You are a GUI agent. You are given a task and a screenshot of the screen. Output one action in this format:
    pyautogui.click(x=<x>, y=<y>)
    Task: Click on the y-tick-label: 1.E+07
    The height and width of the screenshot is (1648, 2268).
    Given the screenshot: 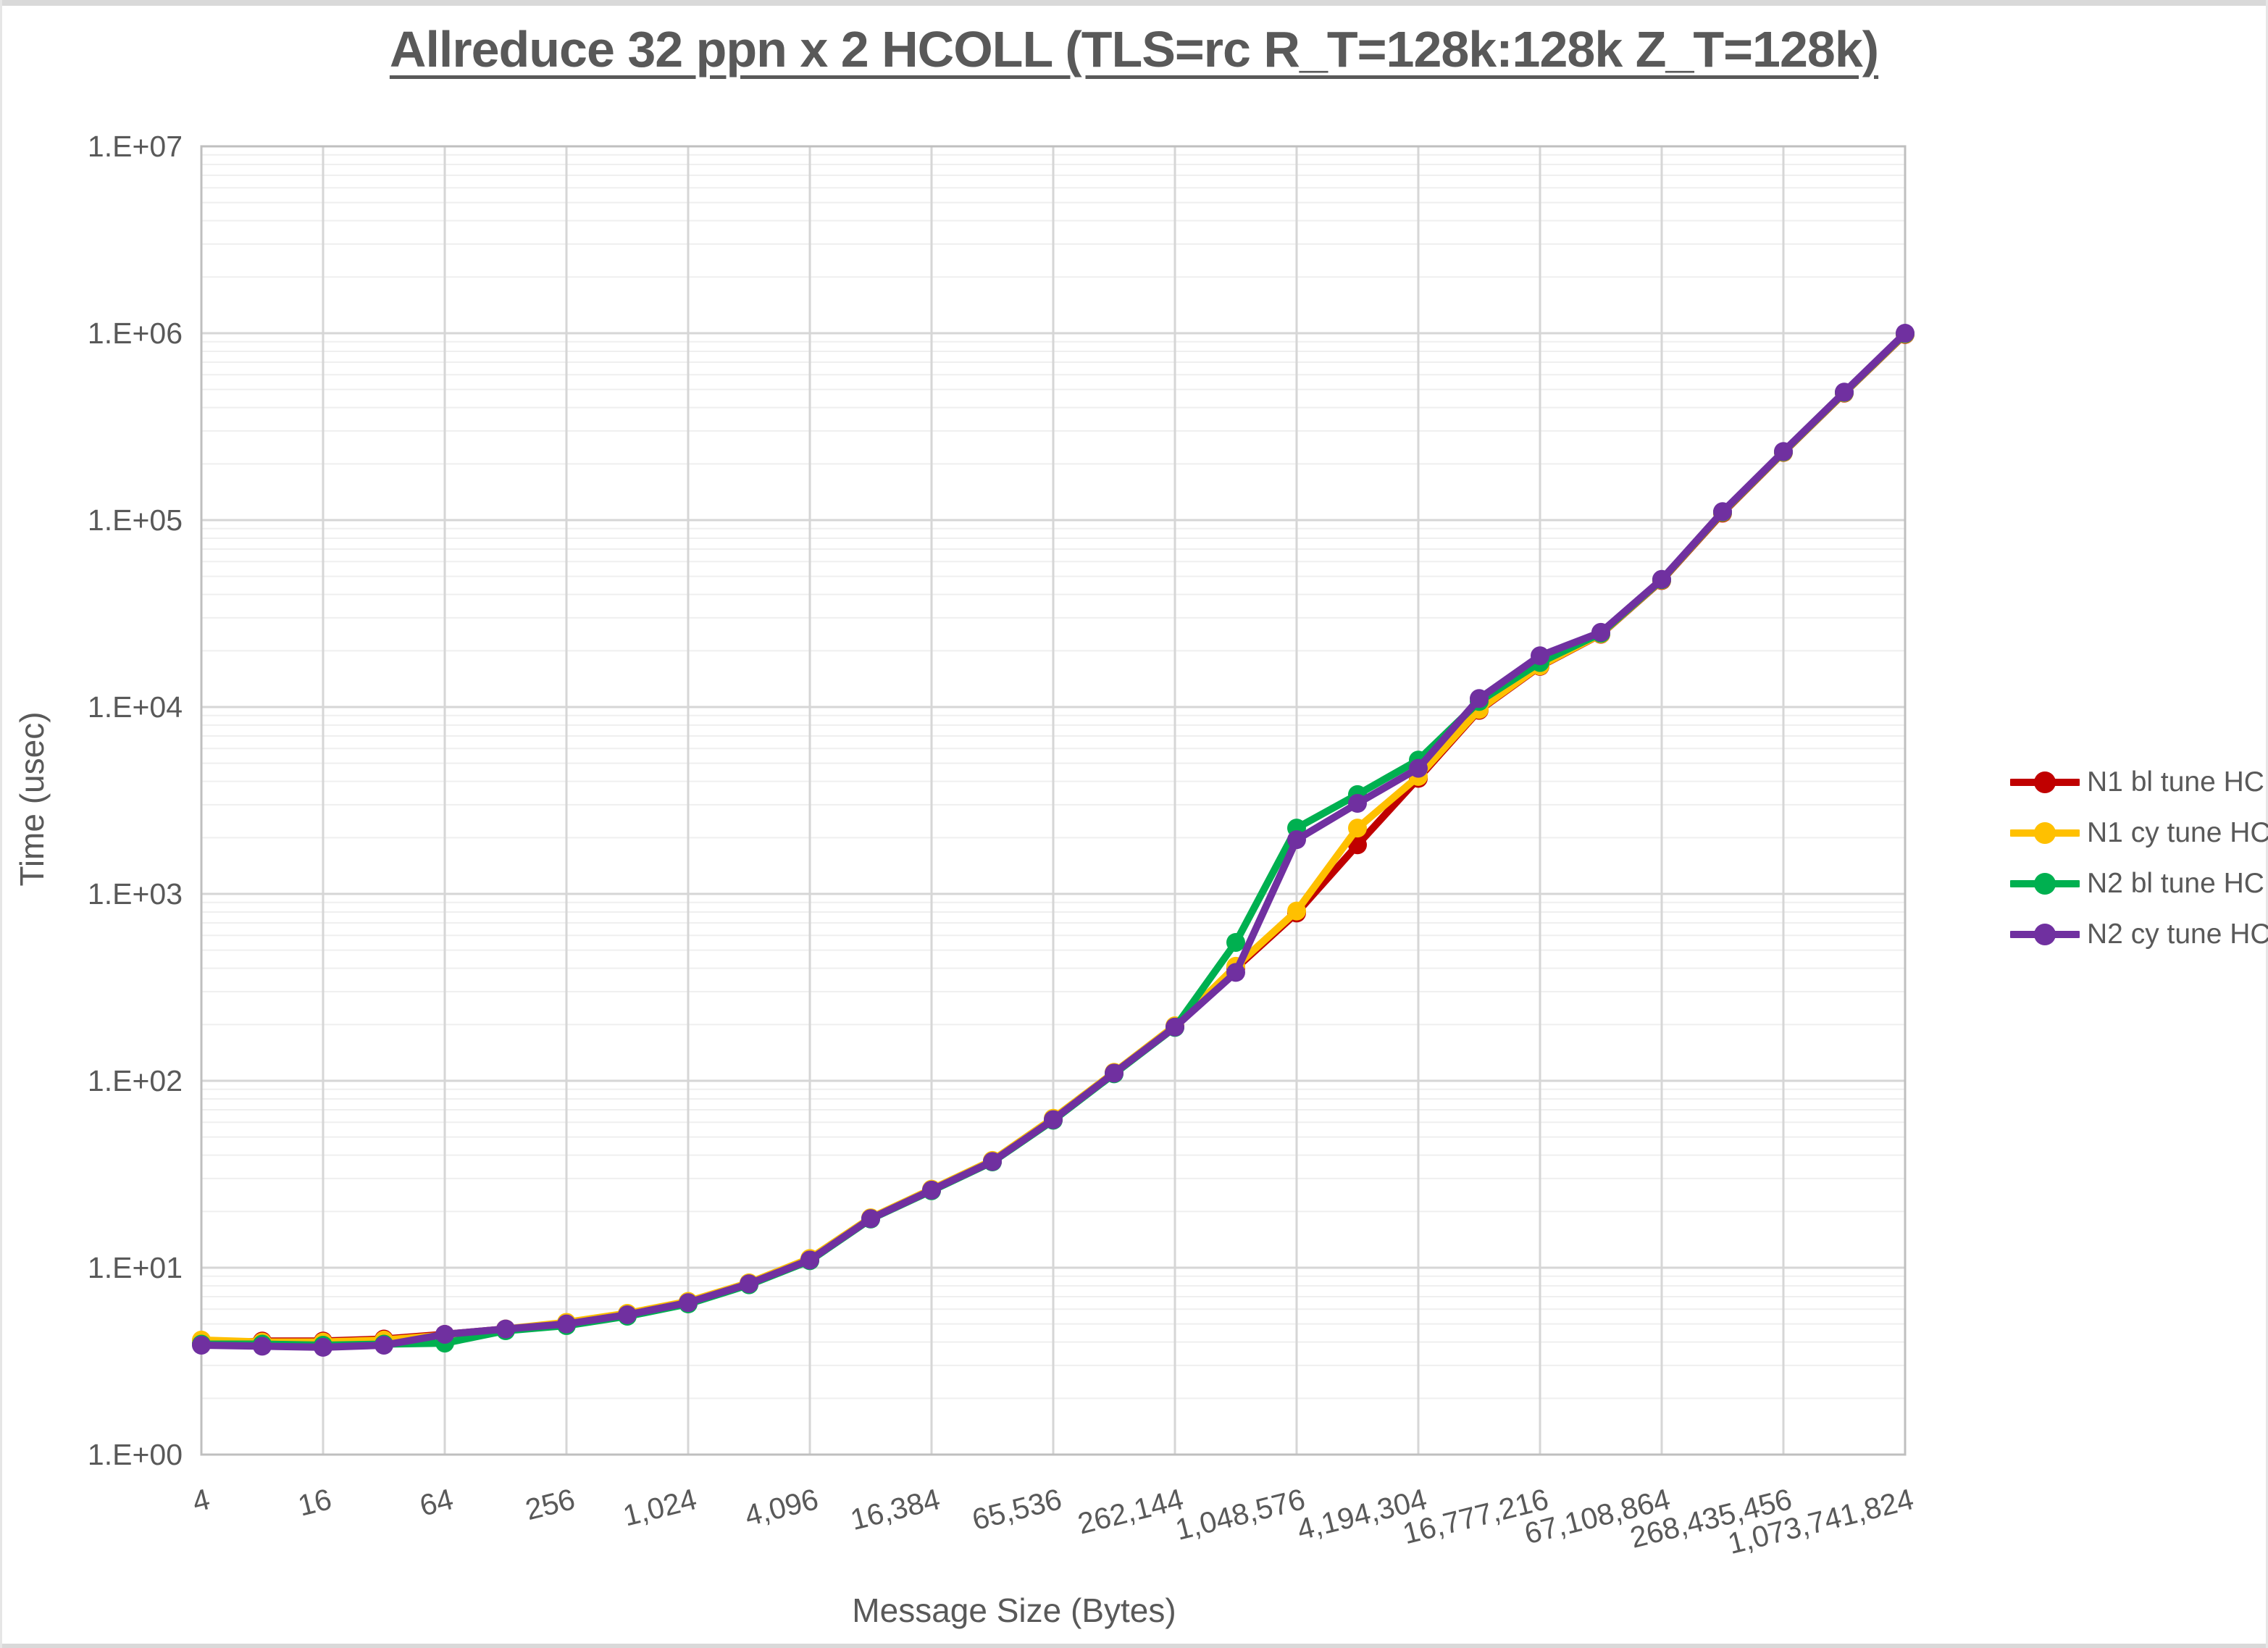 What is the action you would take?
    pyautogui.click(x=136, y=146)
    